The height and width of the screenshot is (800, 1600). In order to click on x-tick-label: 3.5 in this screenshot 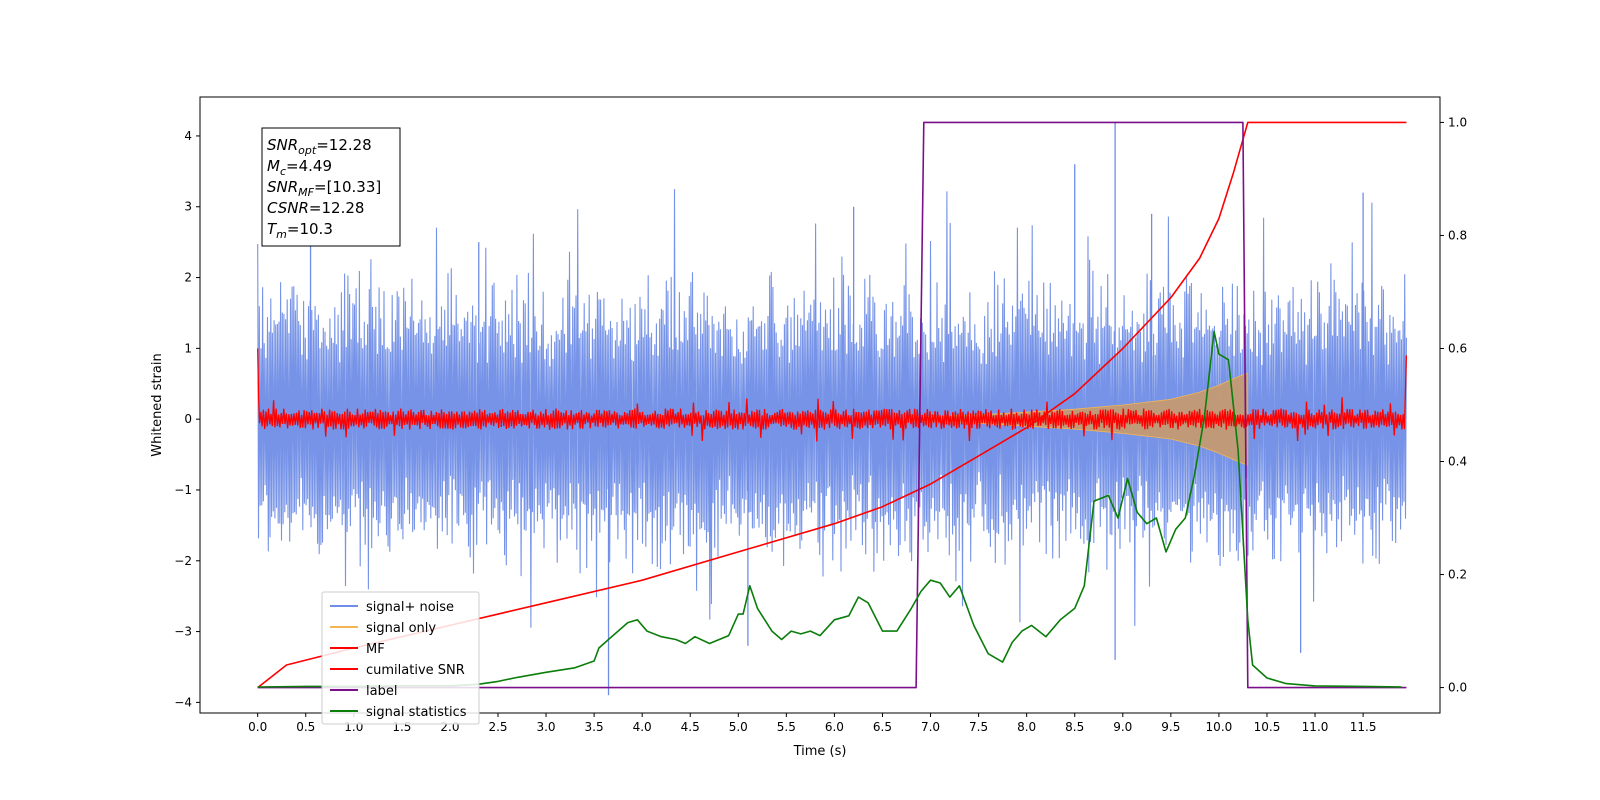, I will do `click(594, 727)`.